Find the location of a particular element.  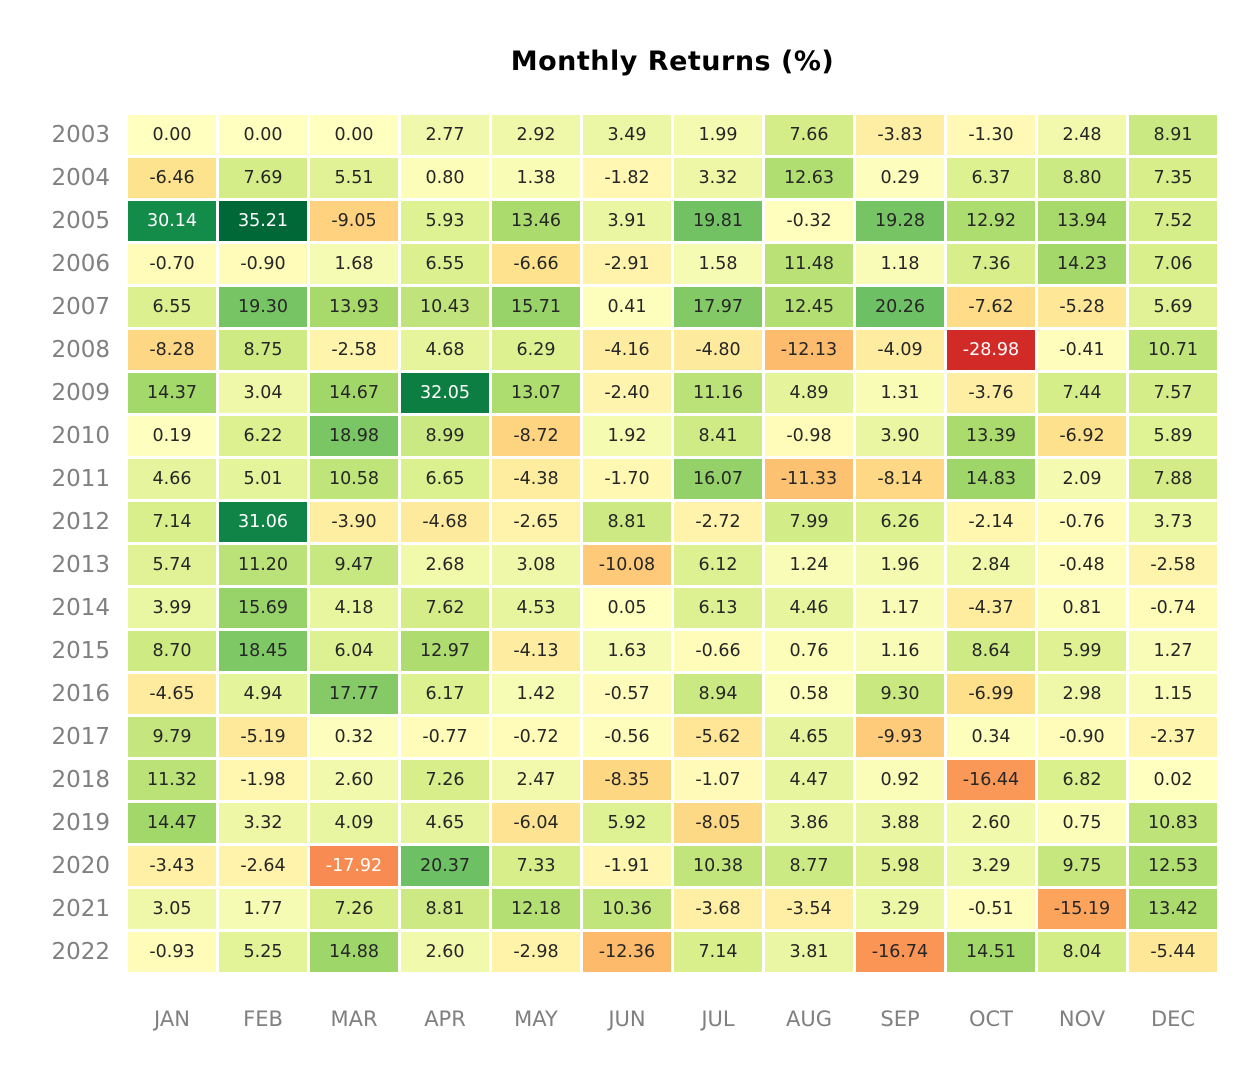

heatmap-cell: -1.91 is located at coordinates (627, 866).